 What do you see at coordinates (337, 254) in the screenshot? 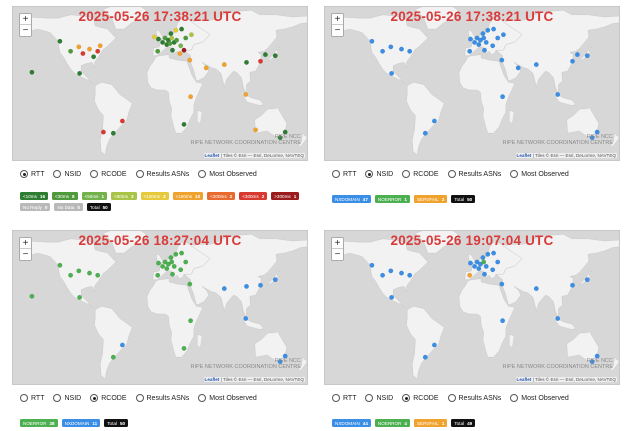
I see `zoom-out-button: −` at bounding box center [337, 254].